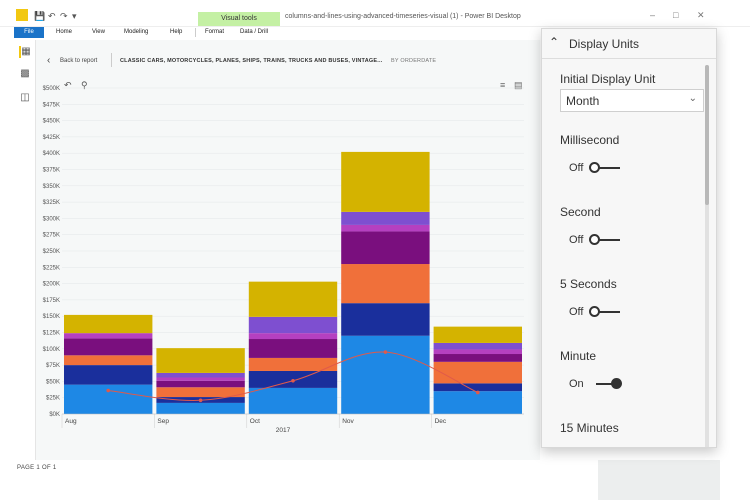 The image size is (750, 500). I want to click on customize-toolbar-icon: ▾, so click(74, 16).